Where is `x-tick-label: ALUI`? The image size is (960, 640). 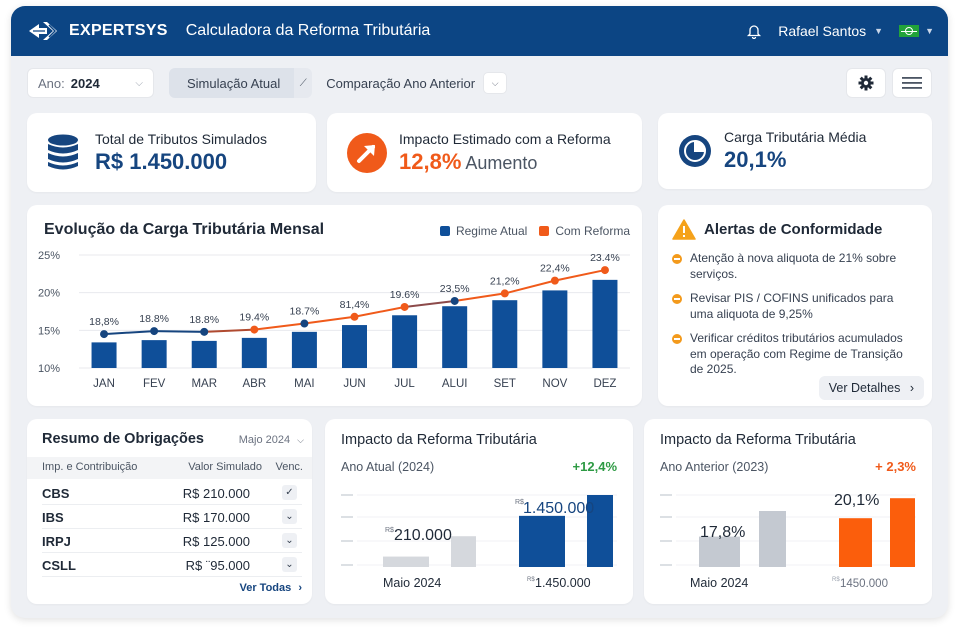 x-tick-label: ALUI is located at coordinates (455, 384).